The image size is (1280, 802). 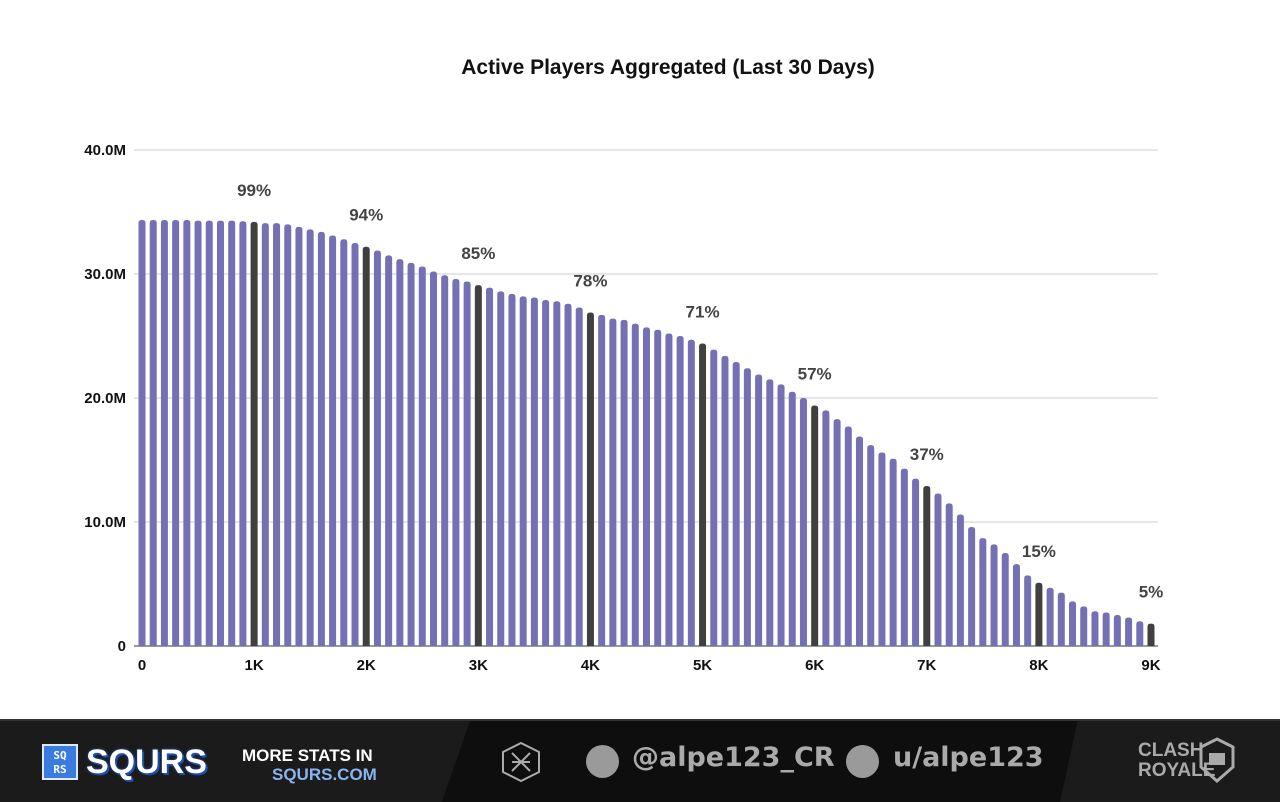 I want to click on data-label: 15%, so click(x=1039, y=551).